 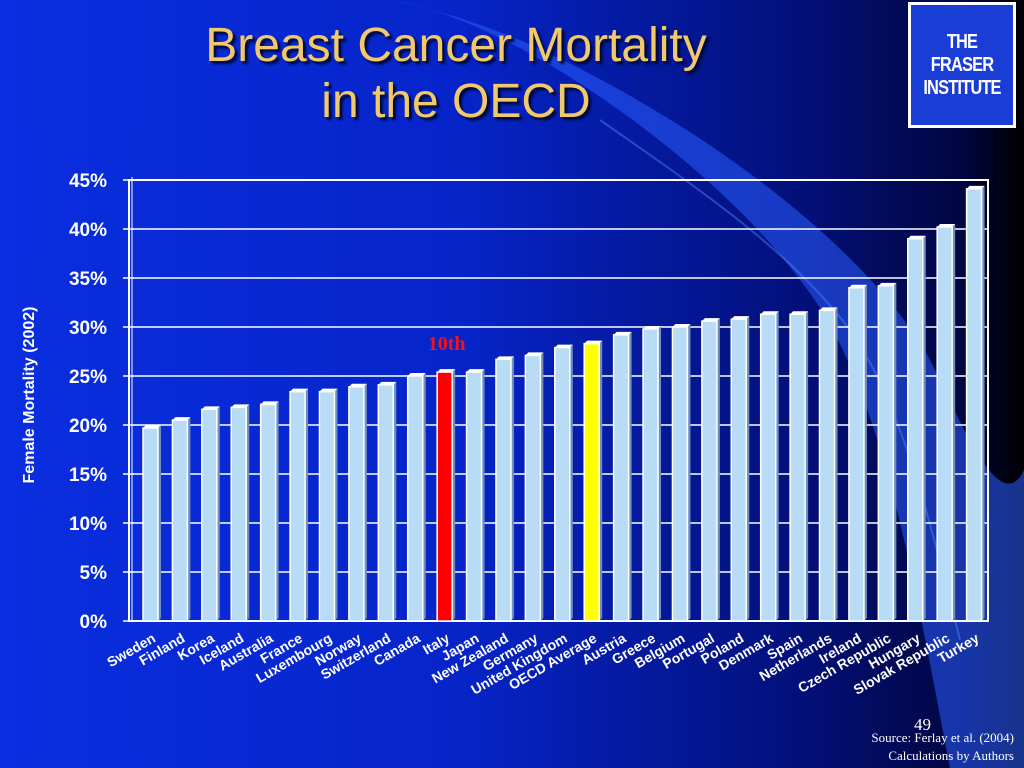 I want to click on fraser-institute-logo: THE FRASER INSTITUTE, so click(x=962, y=65).